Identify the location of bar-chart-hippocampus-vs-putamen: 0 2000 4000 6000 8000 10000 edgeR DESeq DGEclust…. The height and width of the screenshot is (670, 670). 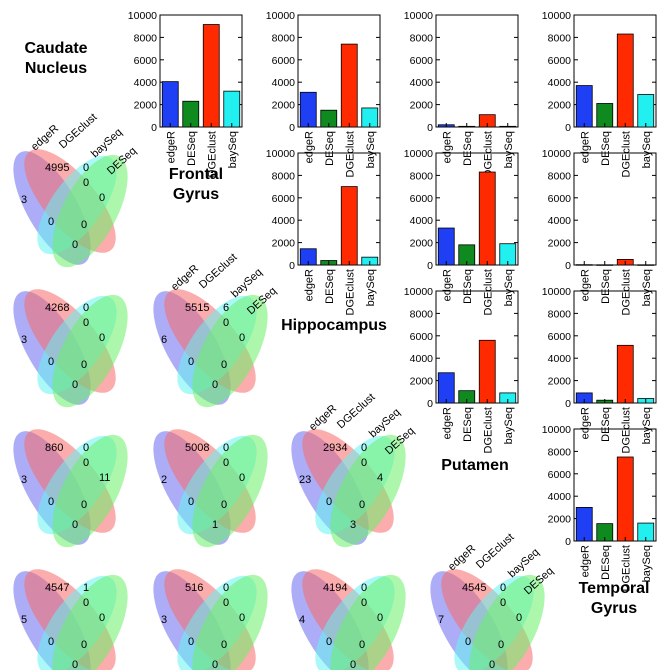
(461, 369).